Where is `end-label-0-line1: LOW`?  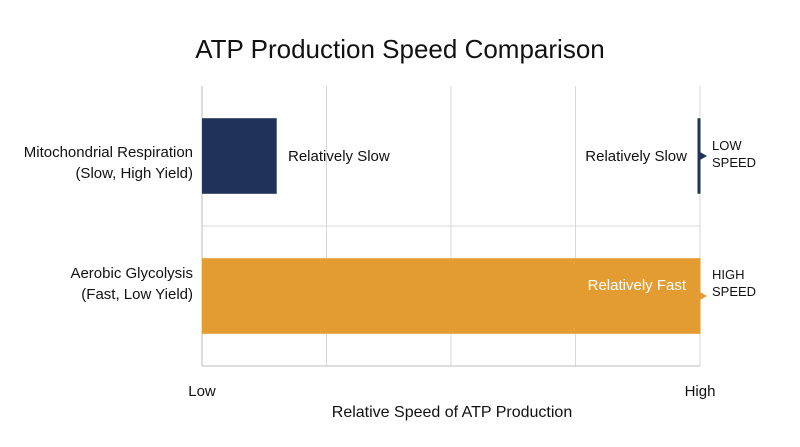 end-label-0-line1: LOW is located at coordinates (727, 145).